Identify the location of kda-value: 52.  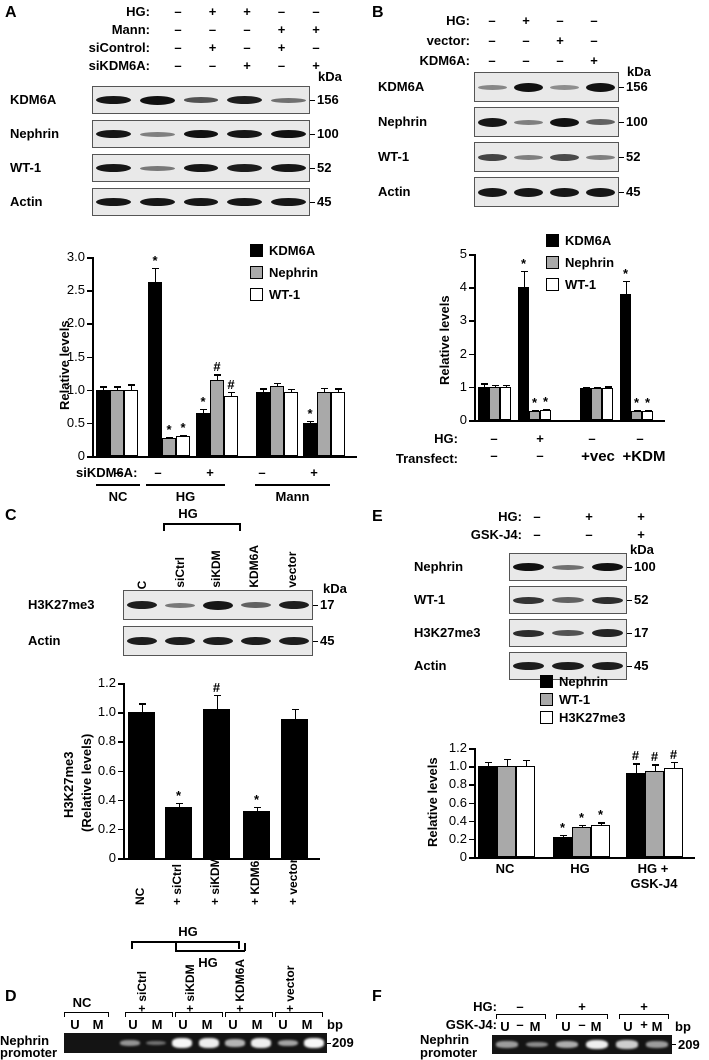
(633, 156).